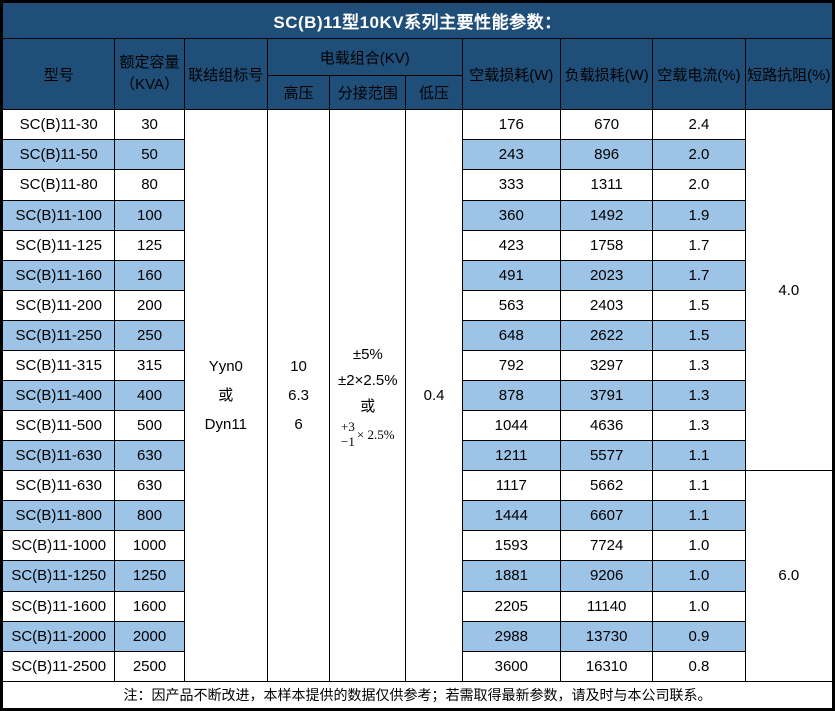 The height and width of the screenshot is (711, 835). Describe the element at coordinates (417, 606) in the screenshot. I see `table-row: SC(B)11-1600 1600 2205 11140 1.0` at that location.